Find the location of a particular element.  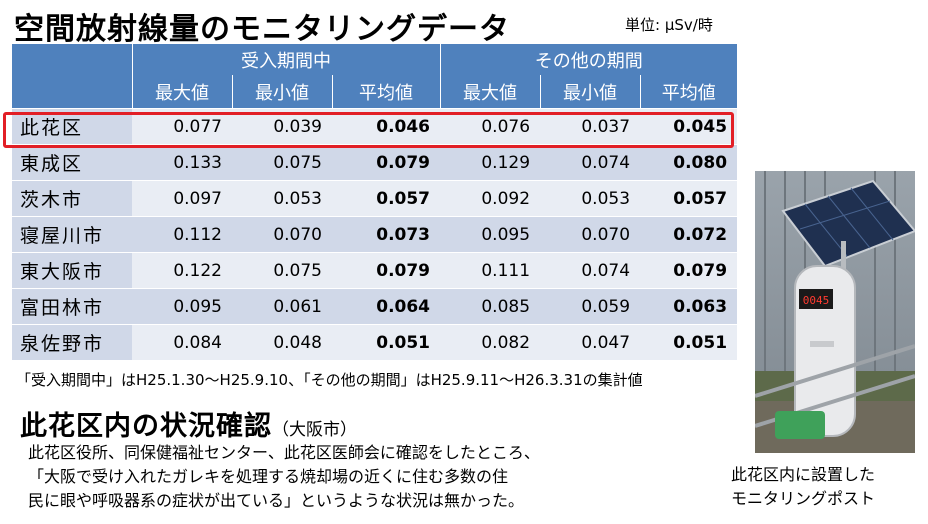

value-cell: 0.111 is located at coordinates (490, 270).